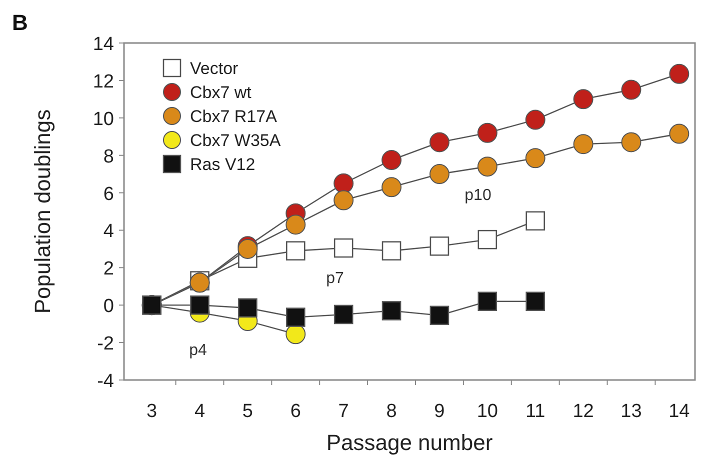  Describe the element at coordinates (103, 44) in the screenshot. I see `y-tick-label: 14` at that location.